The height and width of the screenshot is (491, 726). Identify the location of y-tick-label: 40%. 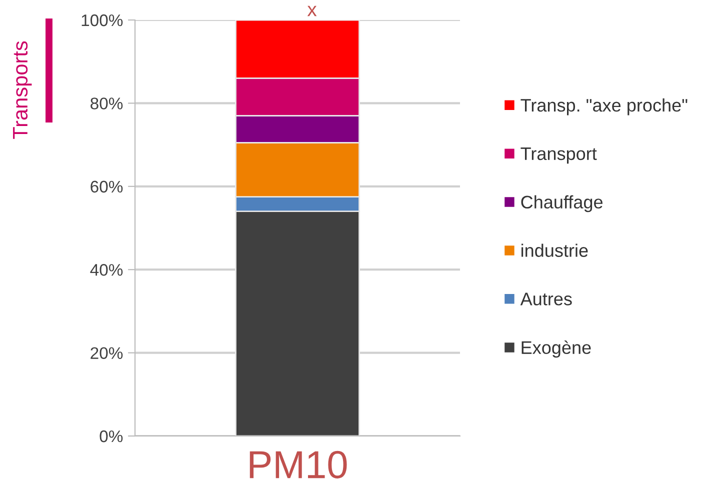
(106, 270).